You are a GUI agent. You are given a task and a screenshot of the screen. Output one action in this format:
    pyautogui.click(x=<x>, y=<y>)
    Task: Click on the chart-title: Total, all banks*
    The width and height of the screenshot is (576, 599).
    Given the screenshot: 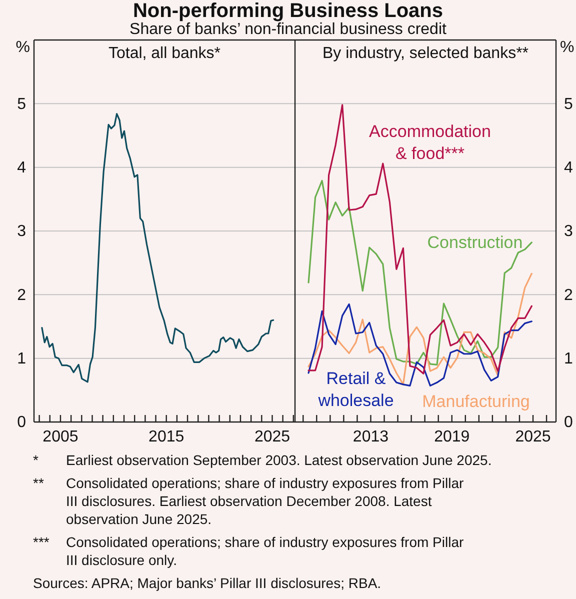 What is the action you would take?
    pyautogui.click(x=164, y=53)
    